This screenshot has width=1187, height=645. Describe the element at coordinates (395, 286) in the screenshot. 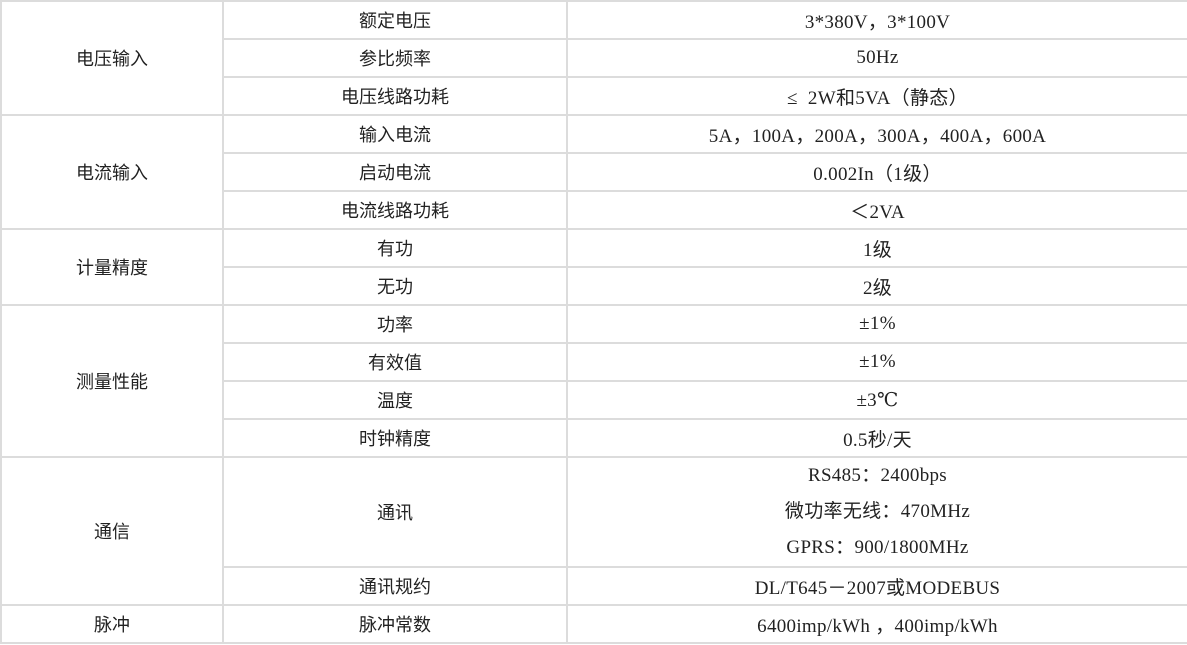

I see `param-label: 无功` at that location.